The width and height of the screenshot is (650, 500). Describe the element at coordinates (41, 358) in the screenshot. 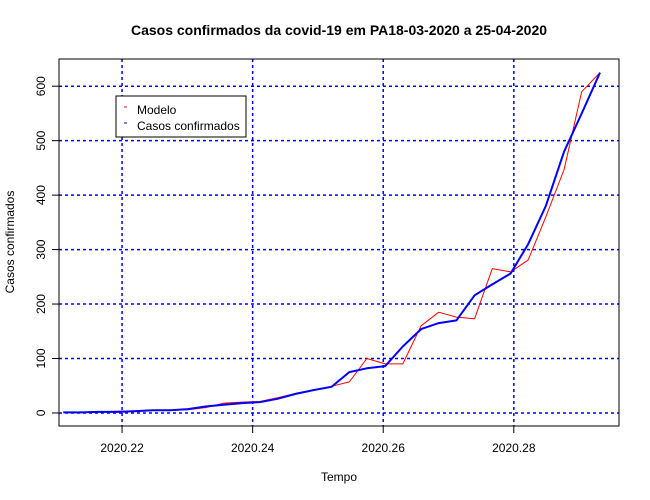

I see `y-tick-label: 100` at that location.